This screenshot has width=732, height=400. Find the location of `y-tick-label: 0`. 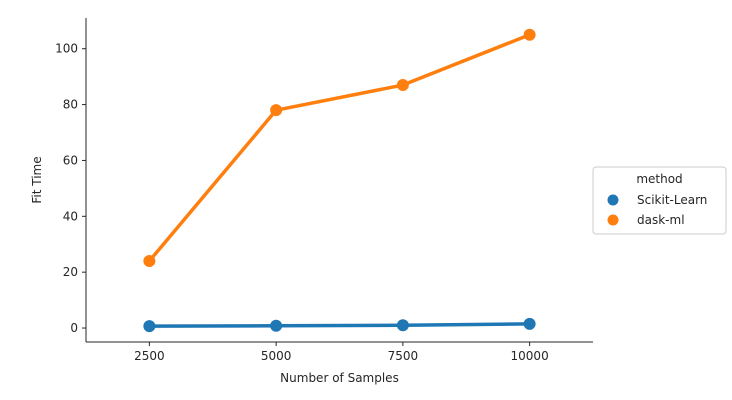

y-tick-label: 0 is located at coordinates (74, 328).